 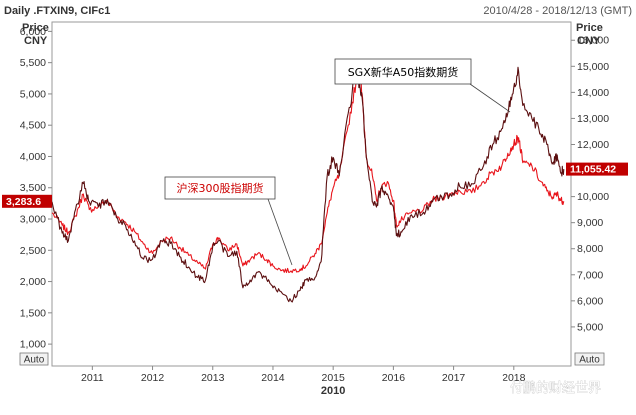 What do you see at coordinates (57, 11) in the screenshot?
I see `chart-header-left: Daily .FTXIN9, CIFc1` at bounding box center [57, 11].